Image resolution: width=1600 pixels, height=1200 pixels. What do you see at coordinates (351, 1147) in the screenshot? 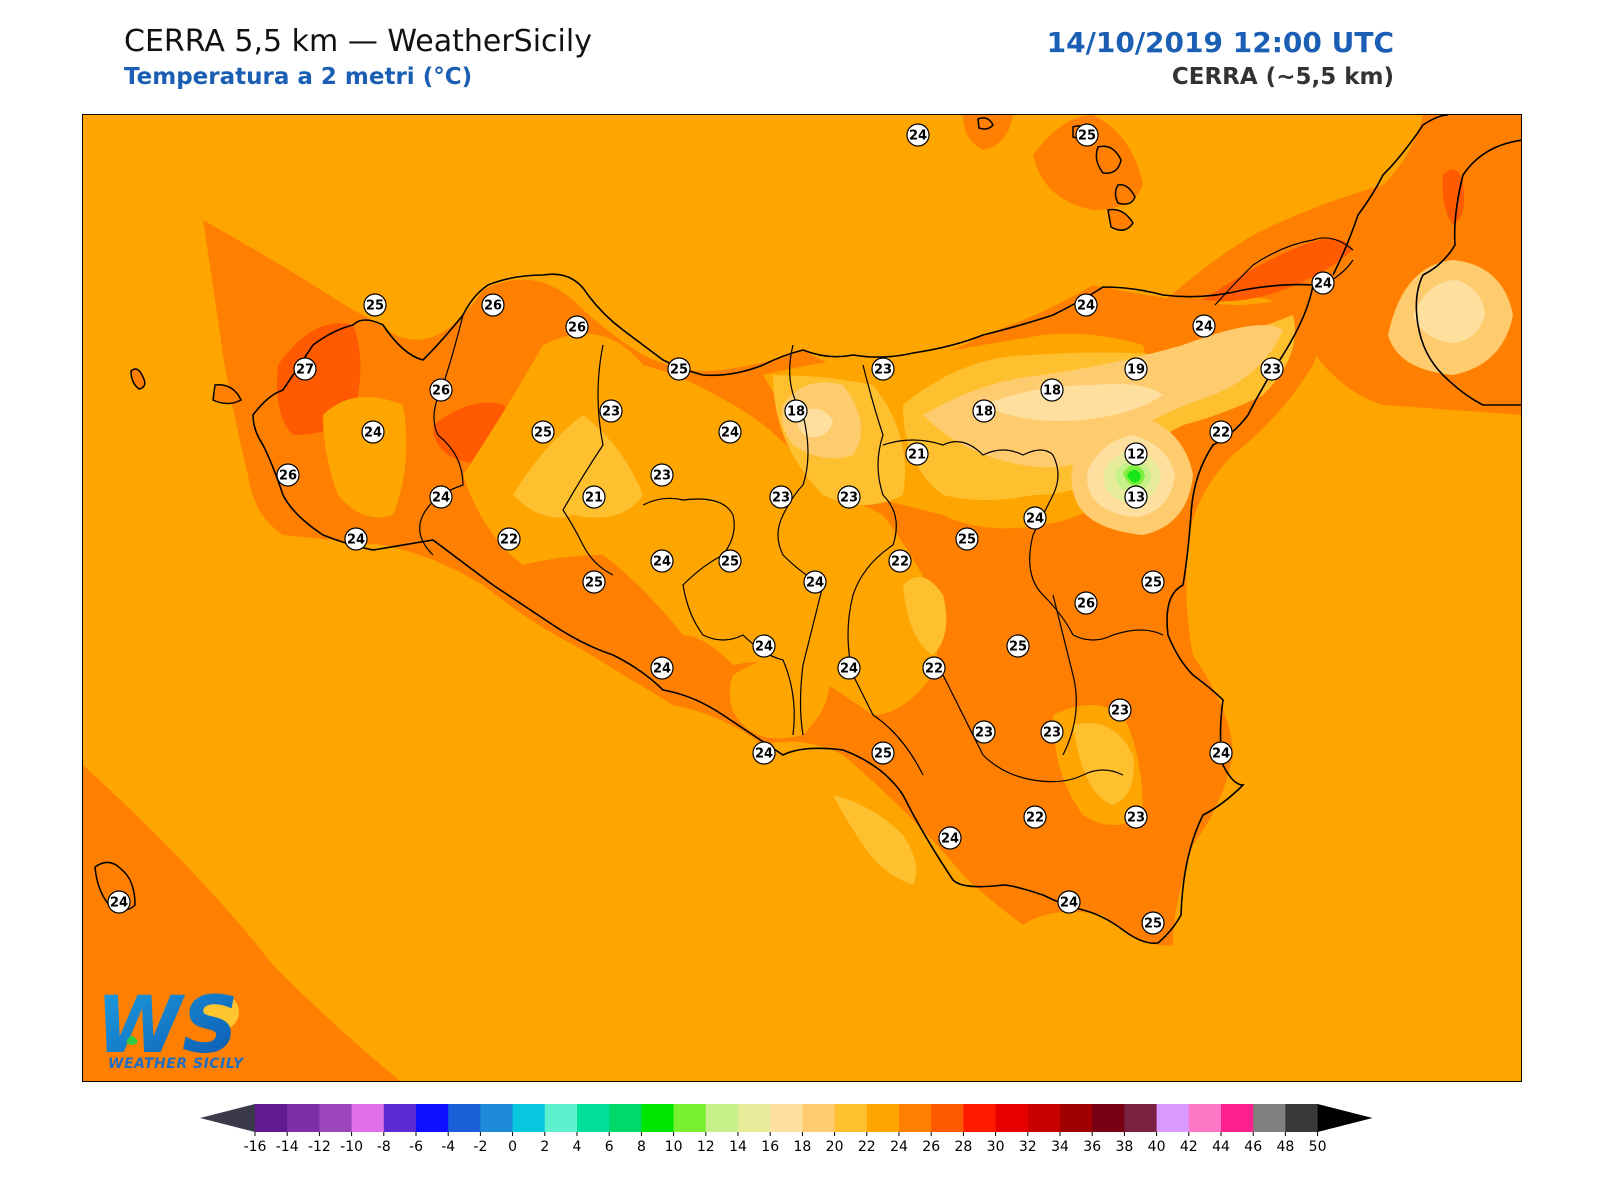
I see `colorbar-tick-label: -10` at bounding box center [351, 1147].